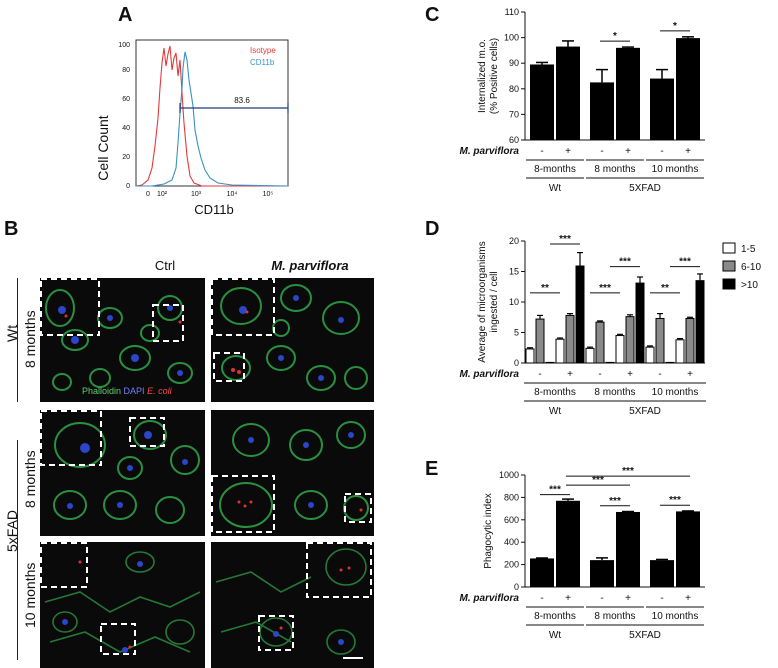 Image resolution: width=778 pixels, height=668 pixels. What do you see at coordinates (482, 302) in the screenshot?
I see `y-axis-label: Average of microorganisms` at bounding box center [482, 302].